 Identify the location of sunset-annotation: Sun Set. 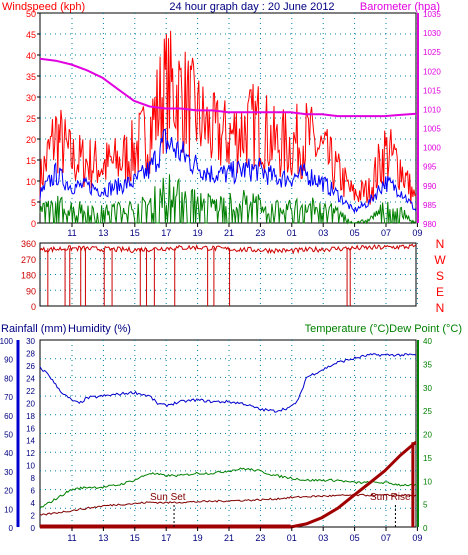
(168, 497).